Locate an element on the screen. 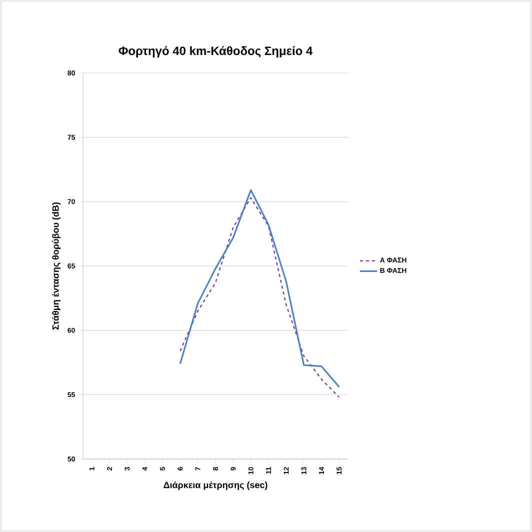 The image size is (532, 532). x-axis-title: Διάρκεια μέτρησης (sec) is located at coordinates (216, 485).